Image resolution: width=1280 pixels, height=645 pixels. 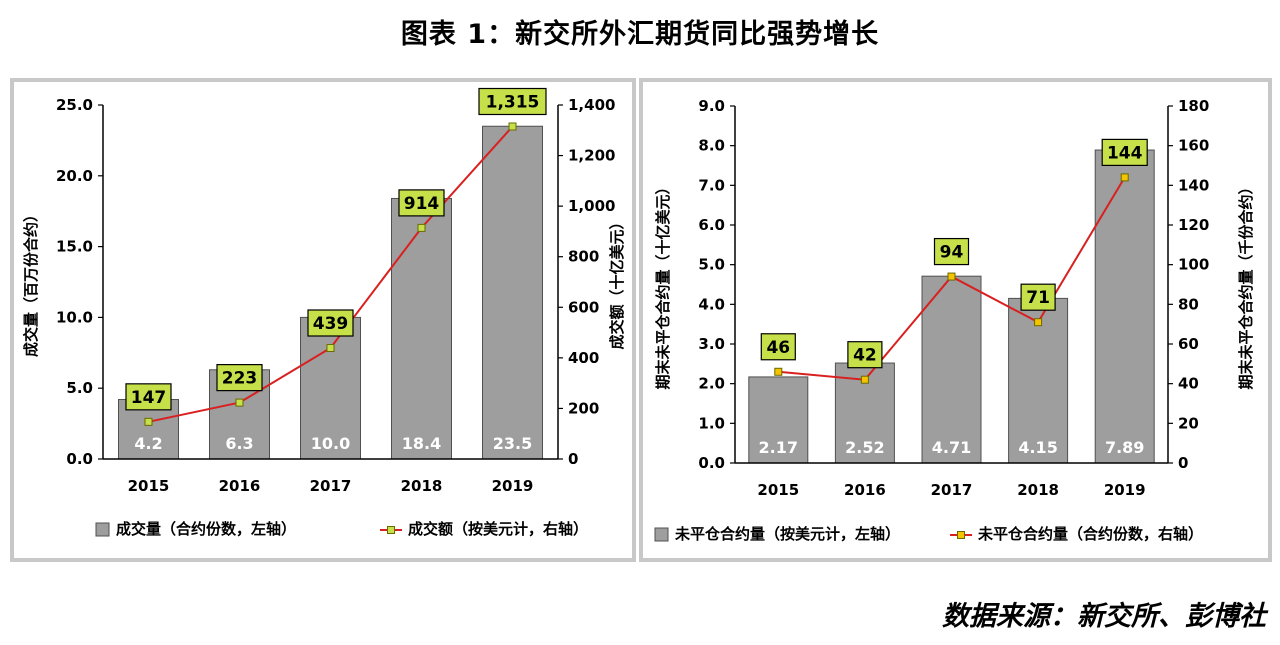 I want to click on line-label-text: 914, so click(x=422, y=204).